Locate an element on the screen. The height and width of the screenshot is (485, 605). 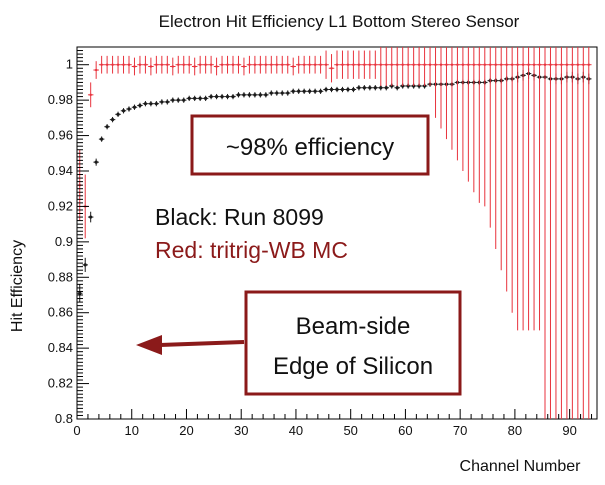
x-tick-label: 0 is located at coordinates (76, 430).